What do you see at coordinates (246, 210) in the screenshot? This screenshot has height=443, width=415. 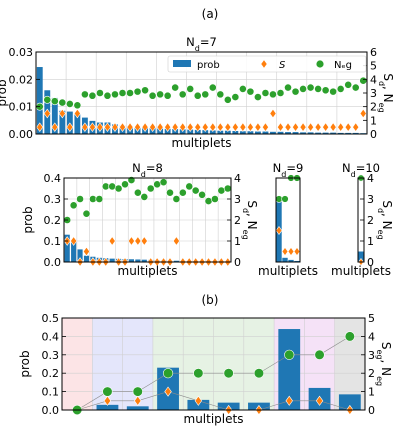 I see `y2-label-s-sub: d` at bounding box center [246, 210].